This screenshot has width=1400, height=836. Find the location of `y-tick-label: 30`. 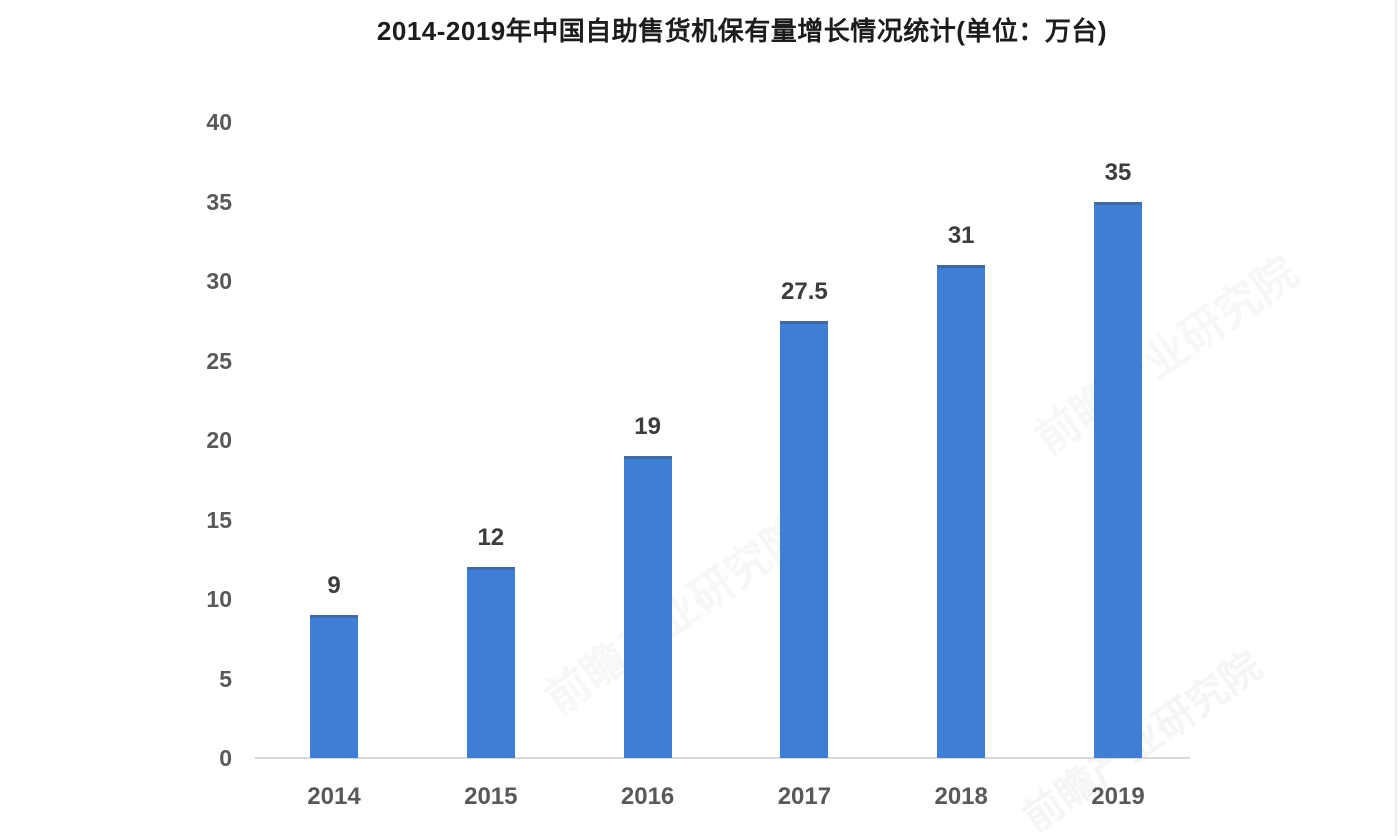

y-tick-label: 30 is located at coordinates (219, 281).